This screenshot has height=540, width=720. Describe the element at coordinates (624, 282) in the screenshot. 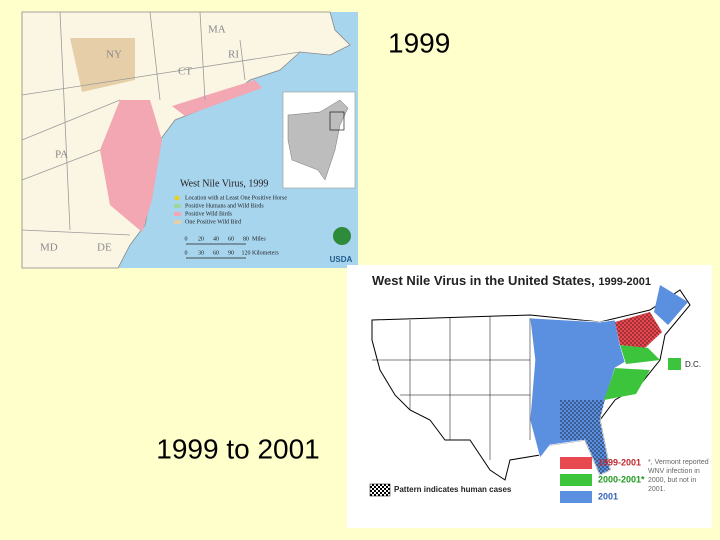

I see `title-years: 1999-2001` at that location.